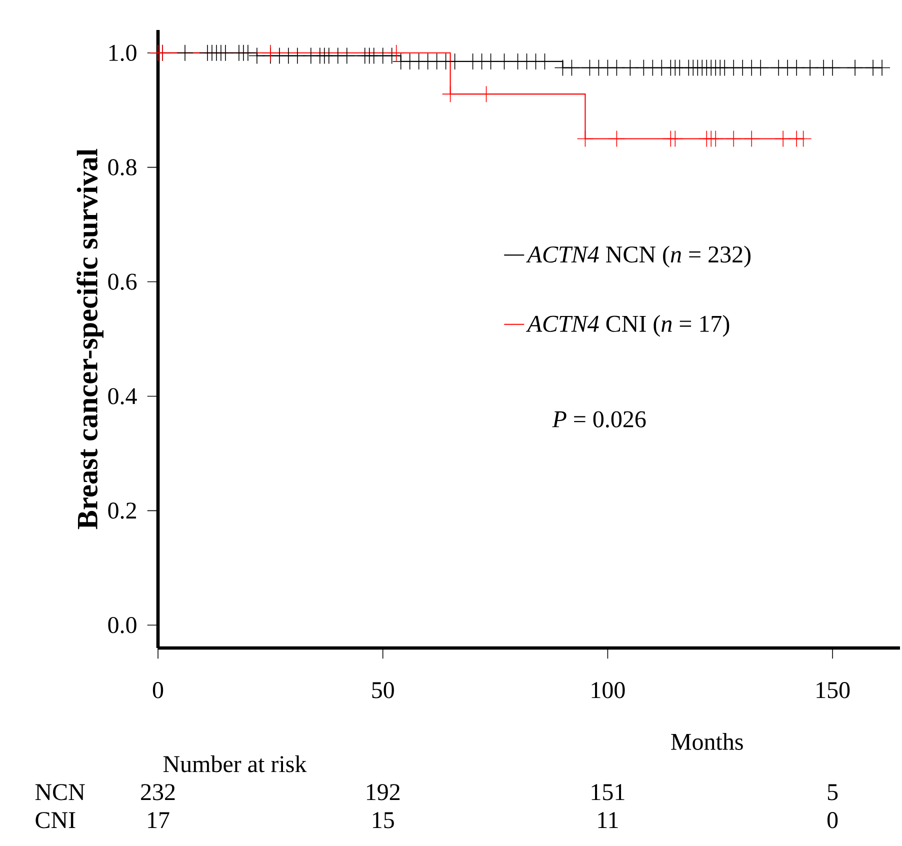 The width and height of the screenshot is (902, 846). What do you see at coordinates (833, 690) in the screenshot?
I see `x-tick-label: 150` at bounding box center [833, 690].